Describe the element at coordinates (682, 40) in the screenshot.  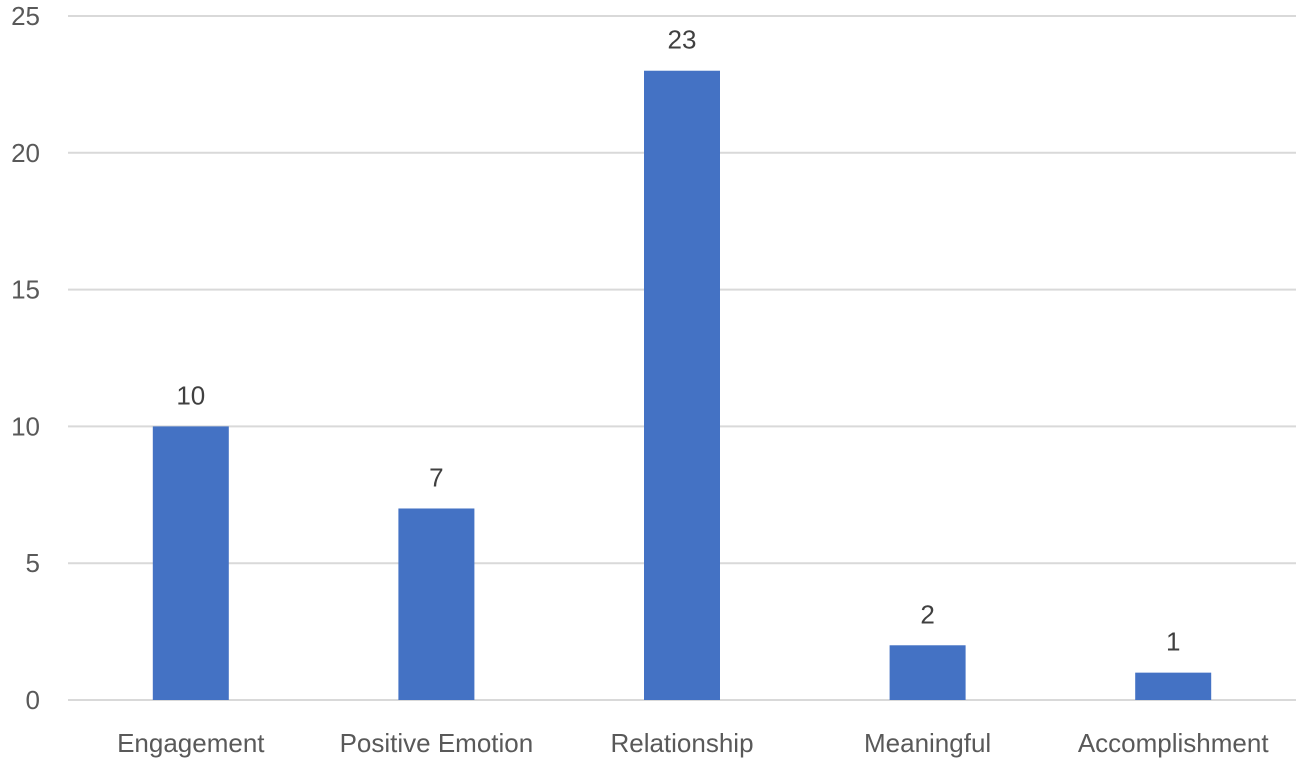
I see `data-label: 23` at that location.